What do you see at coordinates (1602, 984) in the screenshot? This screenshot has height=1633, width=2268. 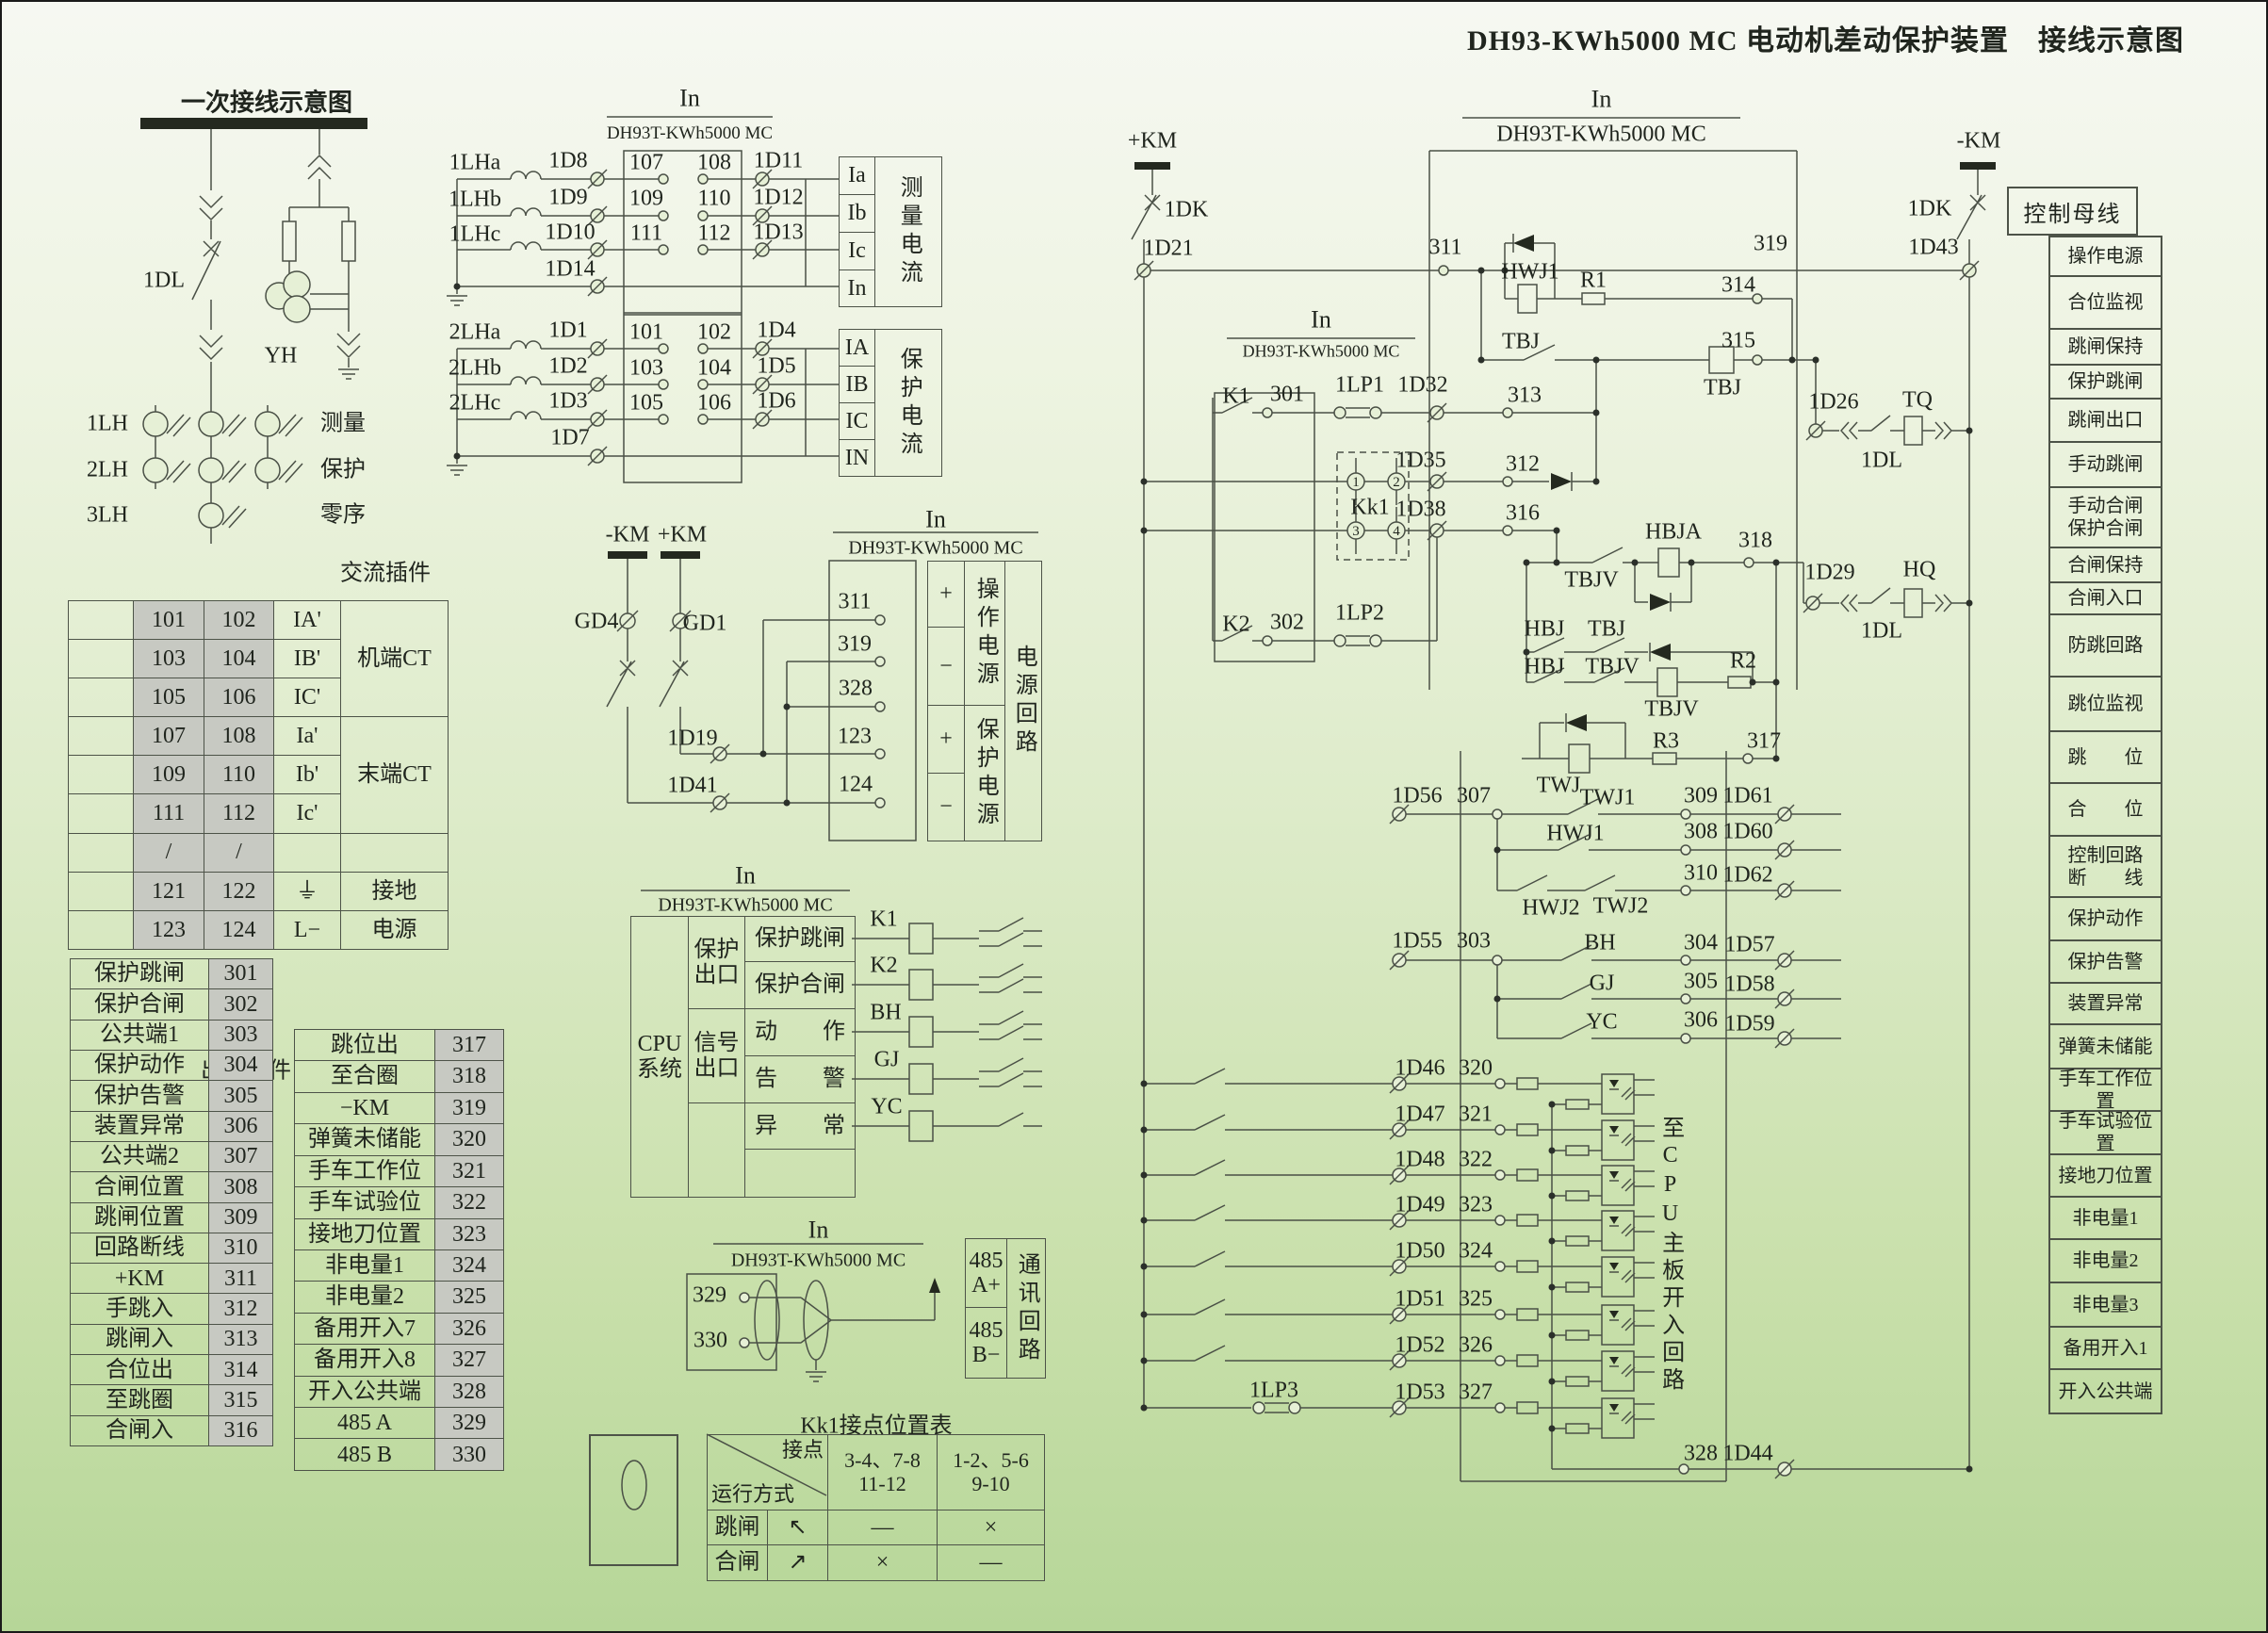 I see `lbl-r-gjk: GJ` at bounding box center [1602, 984].